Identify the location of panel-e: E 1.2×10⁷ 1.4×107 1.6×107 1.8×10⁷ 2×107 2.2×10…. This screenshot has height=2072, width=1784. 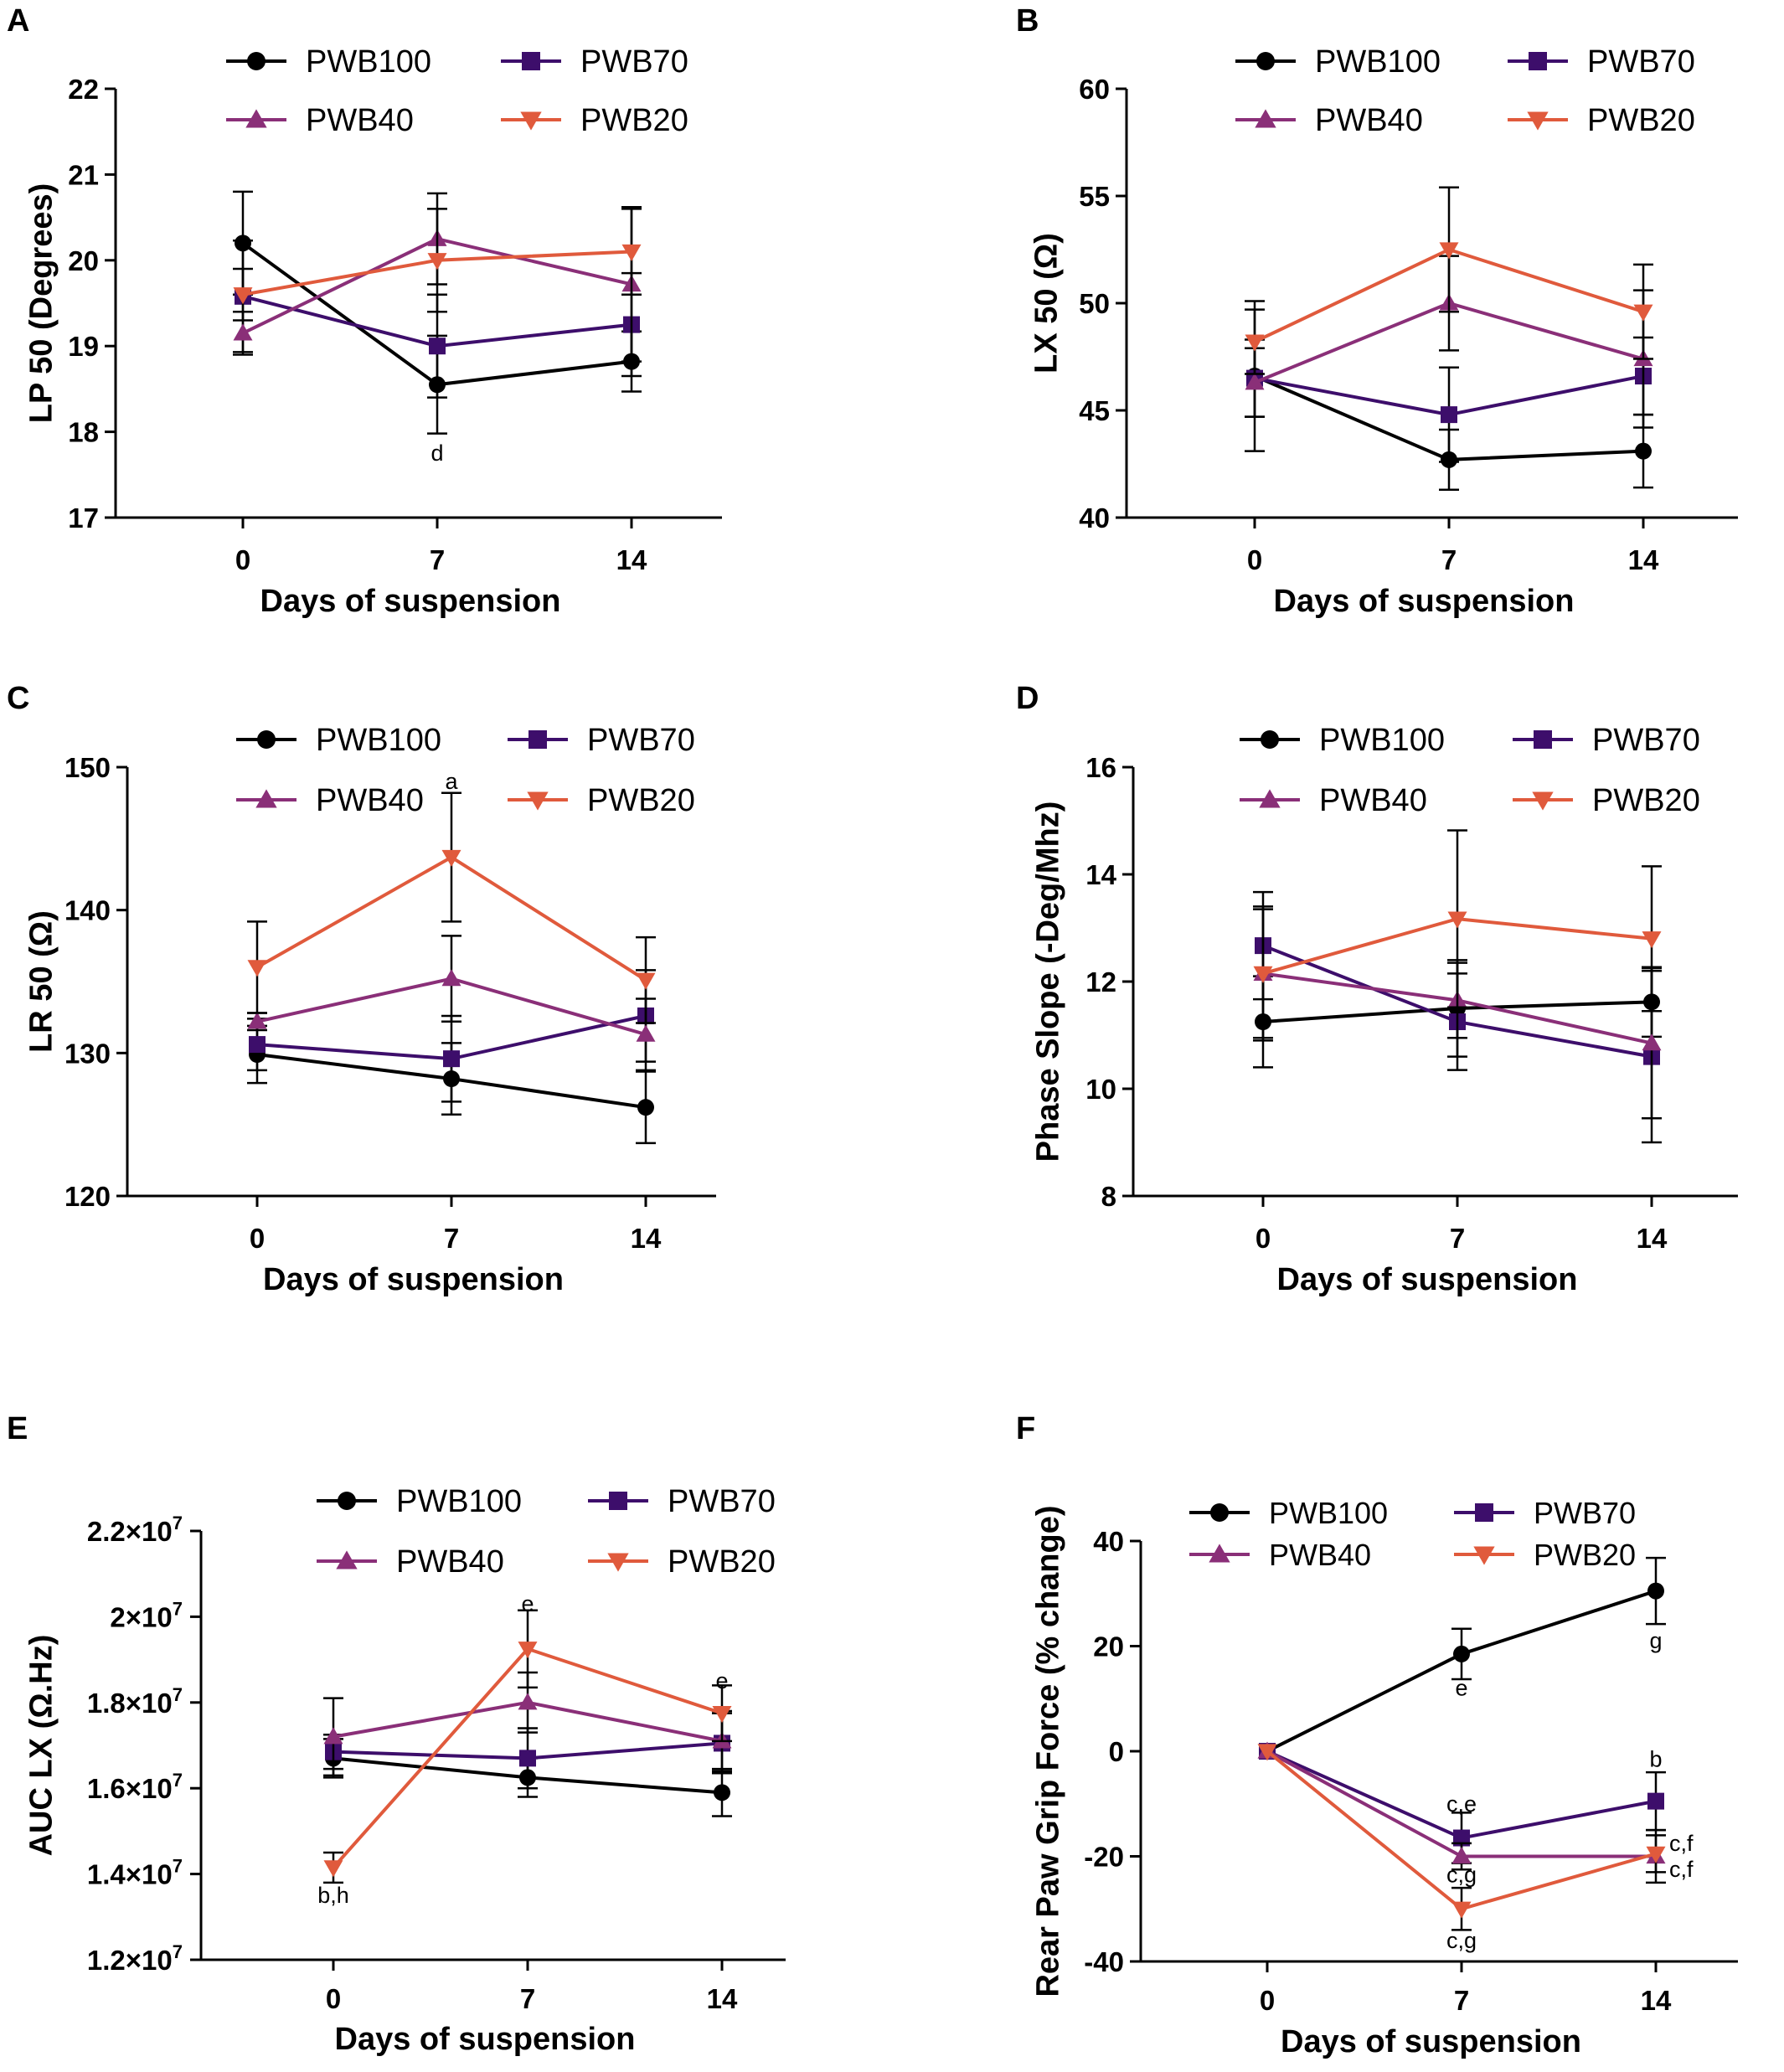
(396, 1734).